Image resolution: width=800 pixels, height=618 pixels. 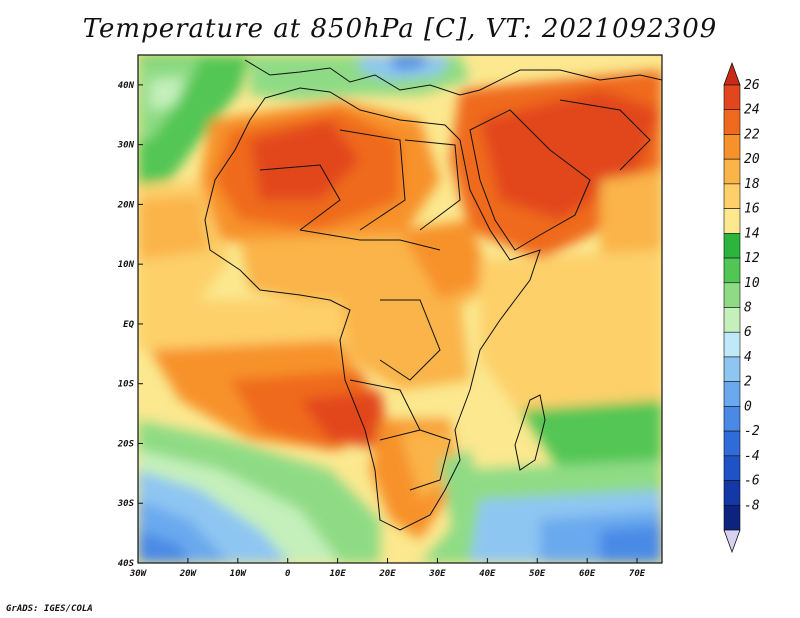 What do you see at coordinates (732, 541) in the screenshot?
I see `colorbar-bottom-arrow` at bounding box center [732, 541].